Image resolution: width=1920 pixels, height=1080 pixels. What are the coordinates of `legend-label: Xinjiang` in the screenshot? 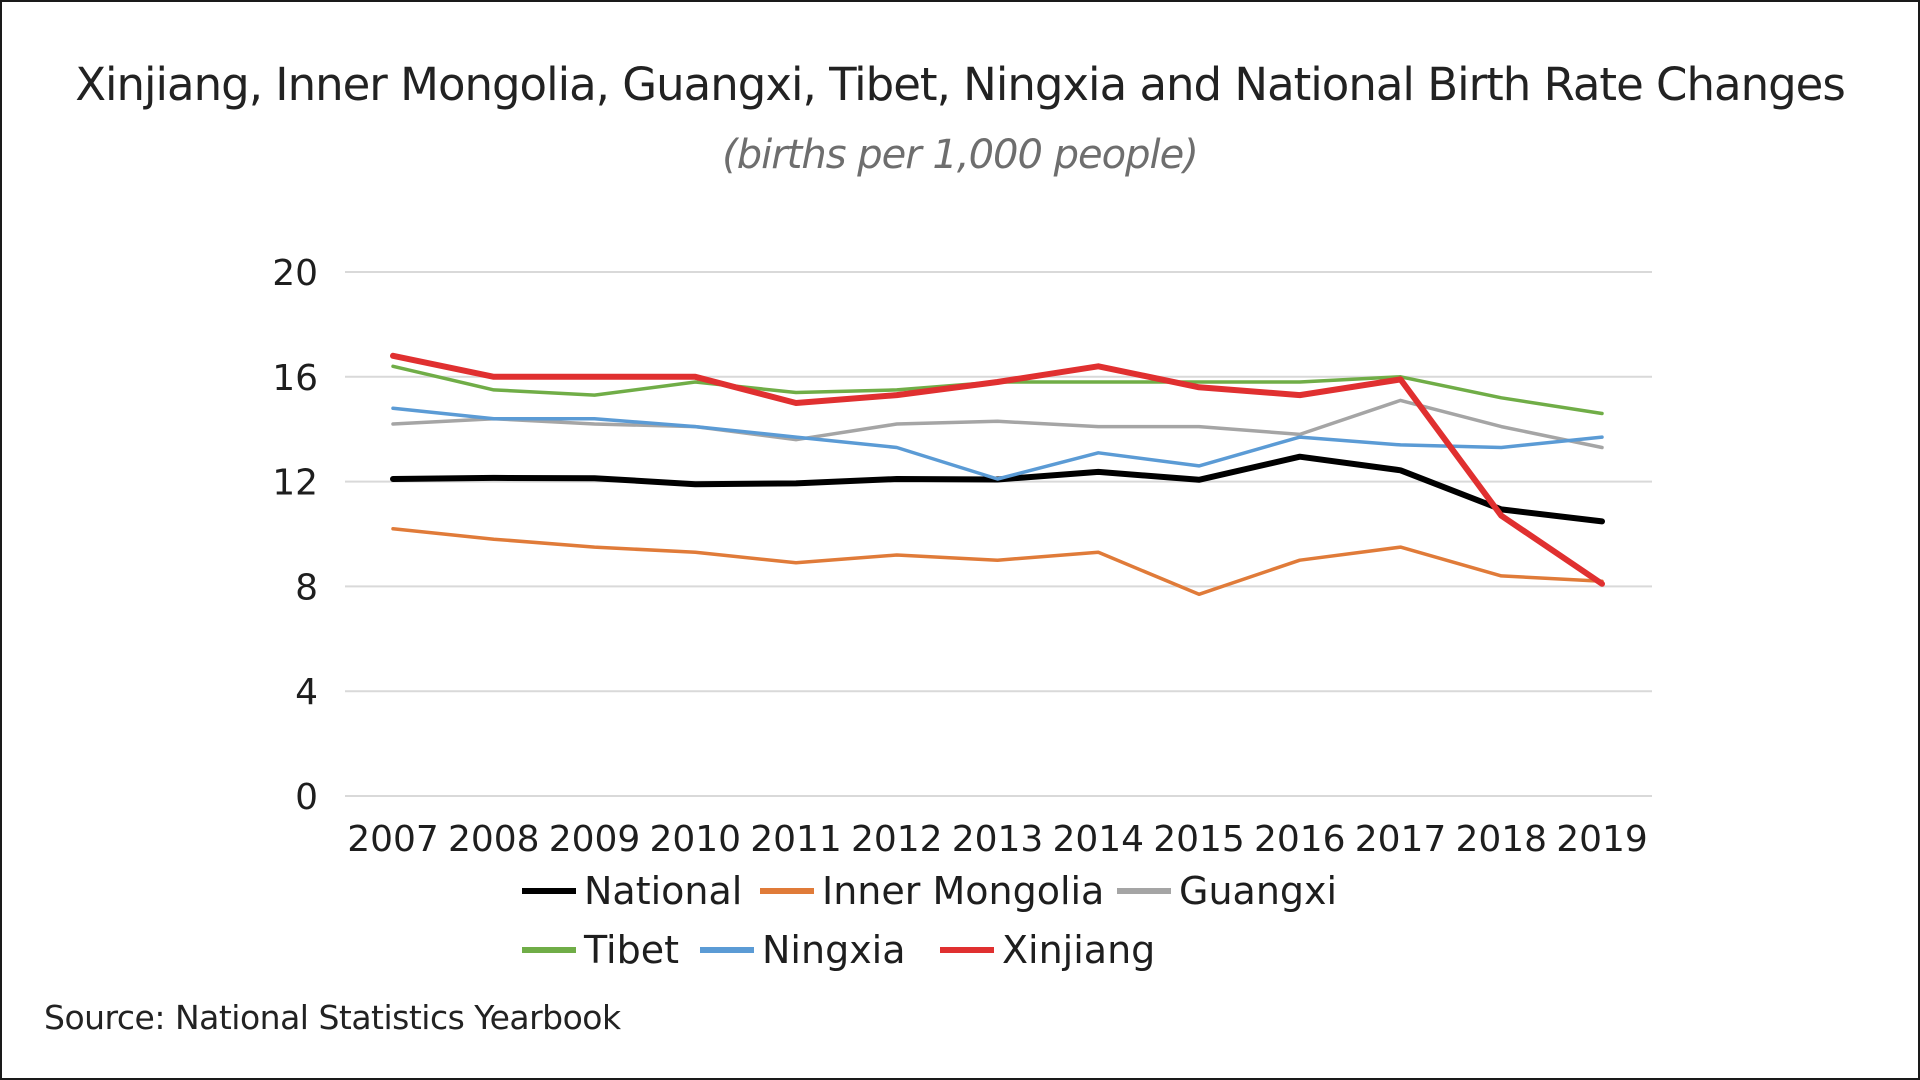 It's located at (1078, 950).